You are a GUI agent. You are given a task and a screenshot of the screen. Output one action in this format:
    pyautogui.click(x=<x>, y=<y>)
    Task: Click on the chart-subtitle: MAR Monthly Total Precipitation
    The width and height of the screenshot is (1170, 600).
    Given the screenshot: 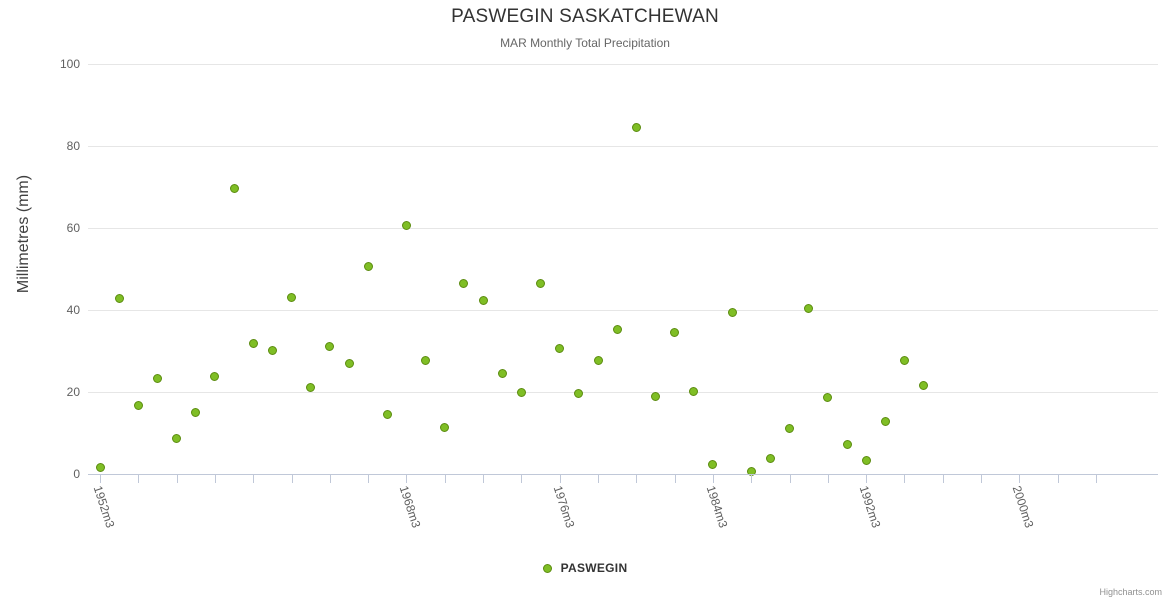 What is the action you would take?
    pyautogui.click(x=585, y=43)
    